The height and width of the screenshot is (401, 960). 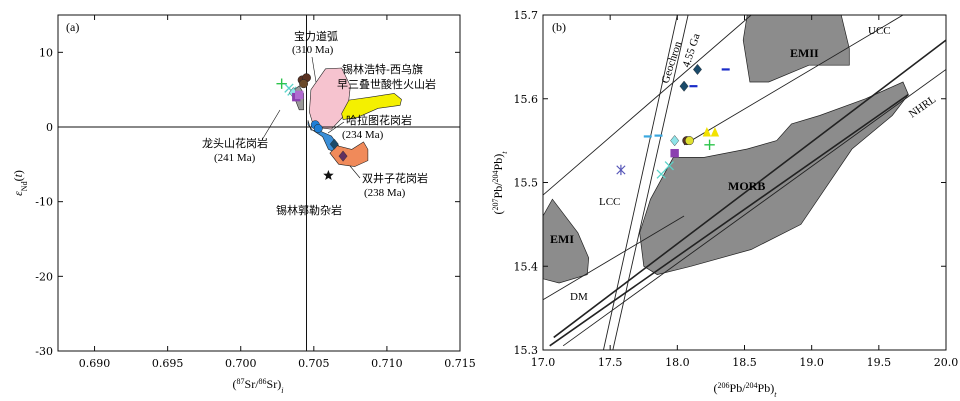 What do you see at coordinates (258, 386) in the screenshot?
I see `panel-a-xlabel: (87Sr/86Sr)i` at bounding box center [258, 386].